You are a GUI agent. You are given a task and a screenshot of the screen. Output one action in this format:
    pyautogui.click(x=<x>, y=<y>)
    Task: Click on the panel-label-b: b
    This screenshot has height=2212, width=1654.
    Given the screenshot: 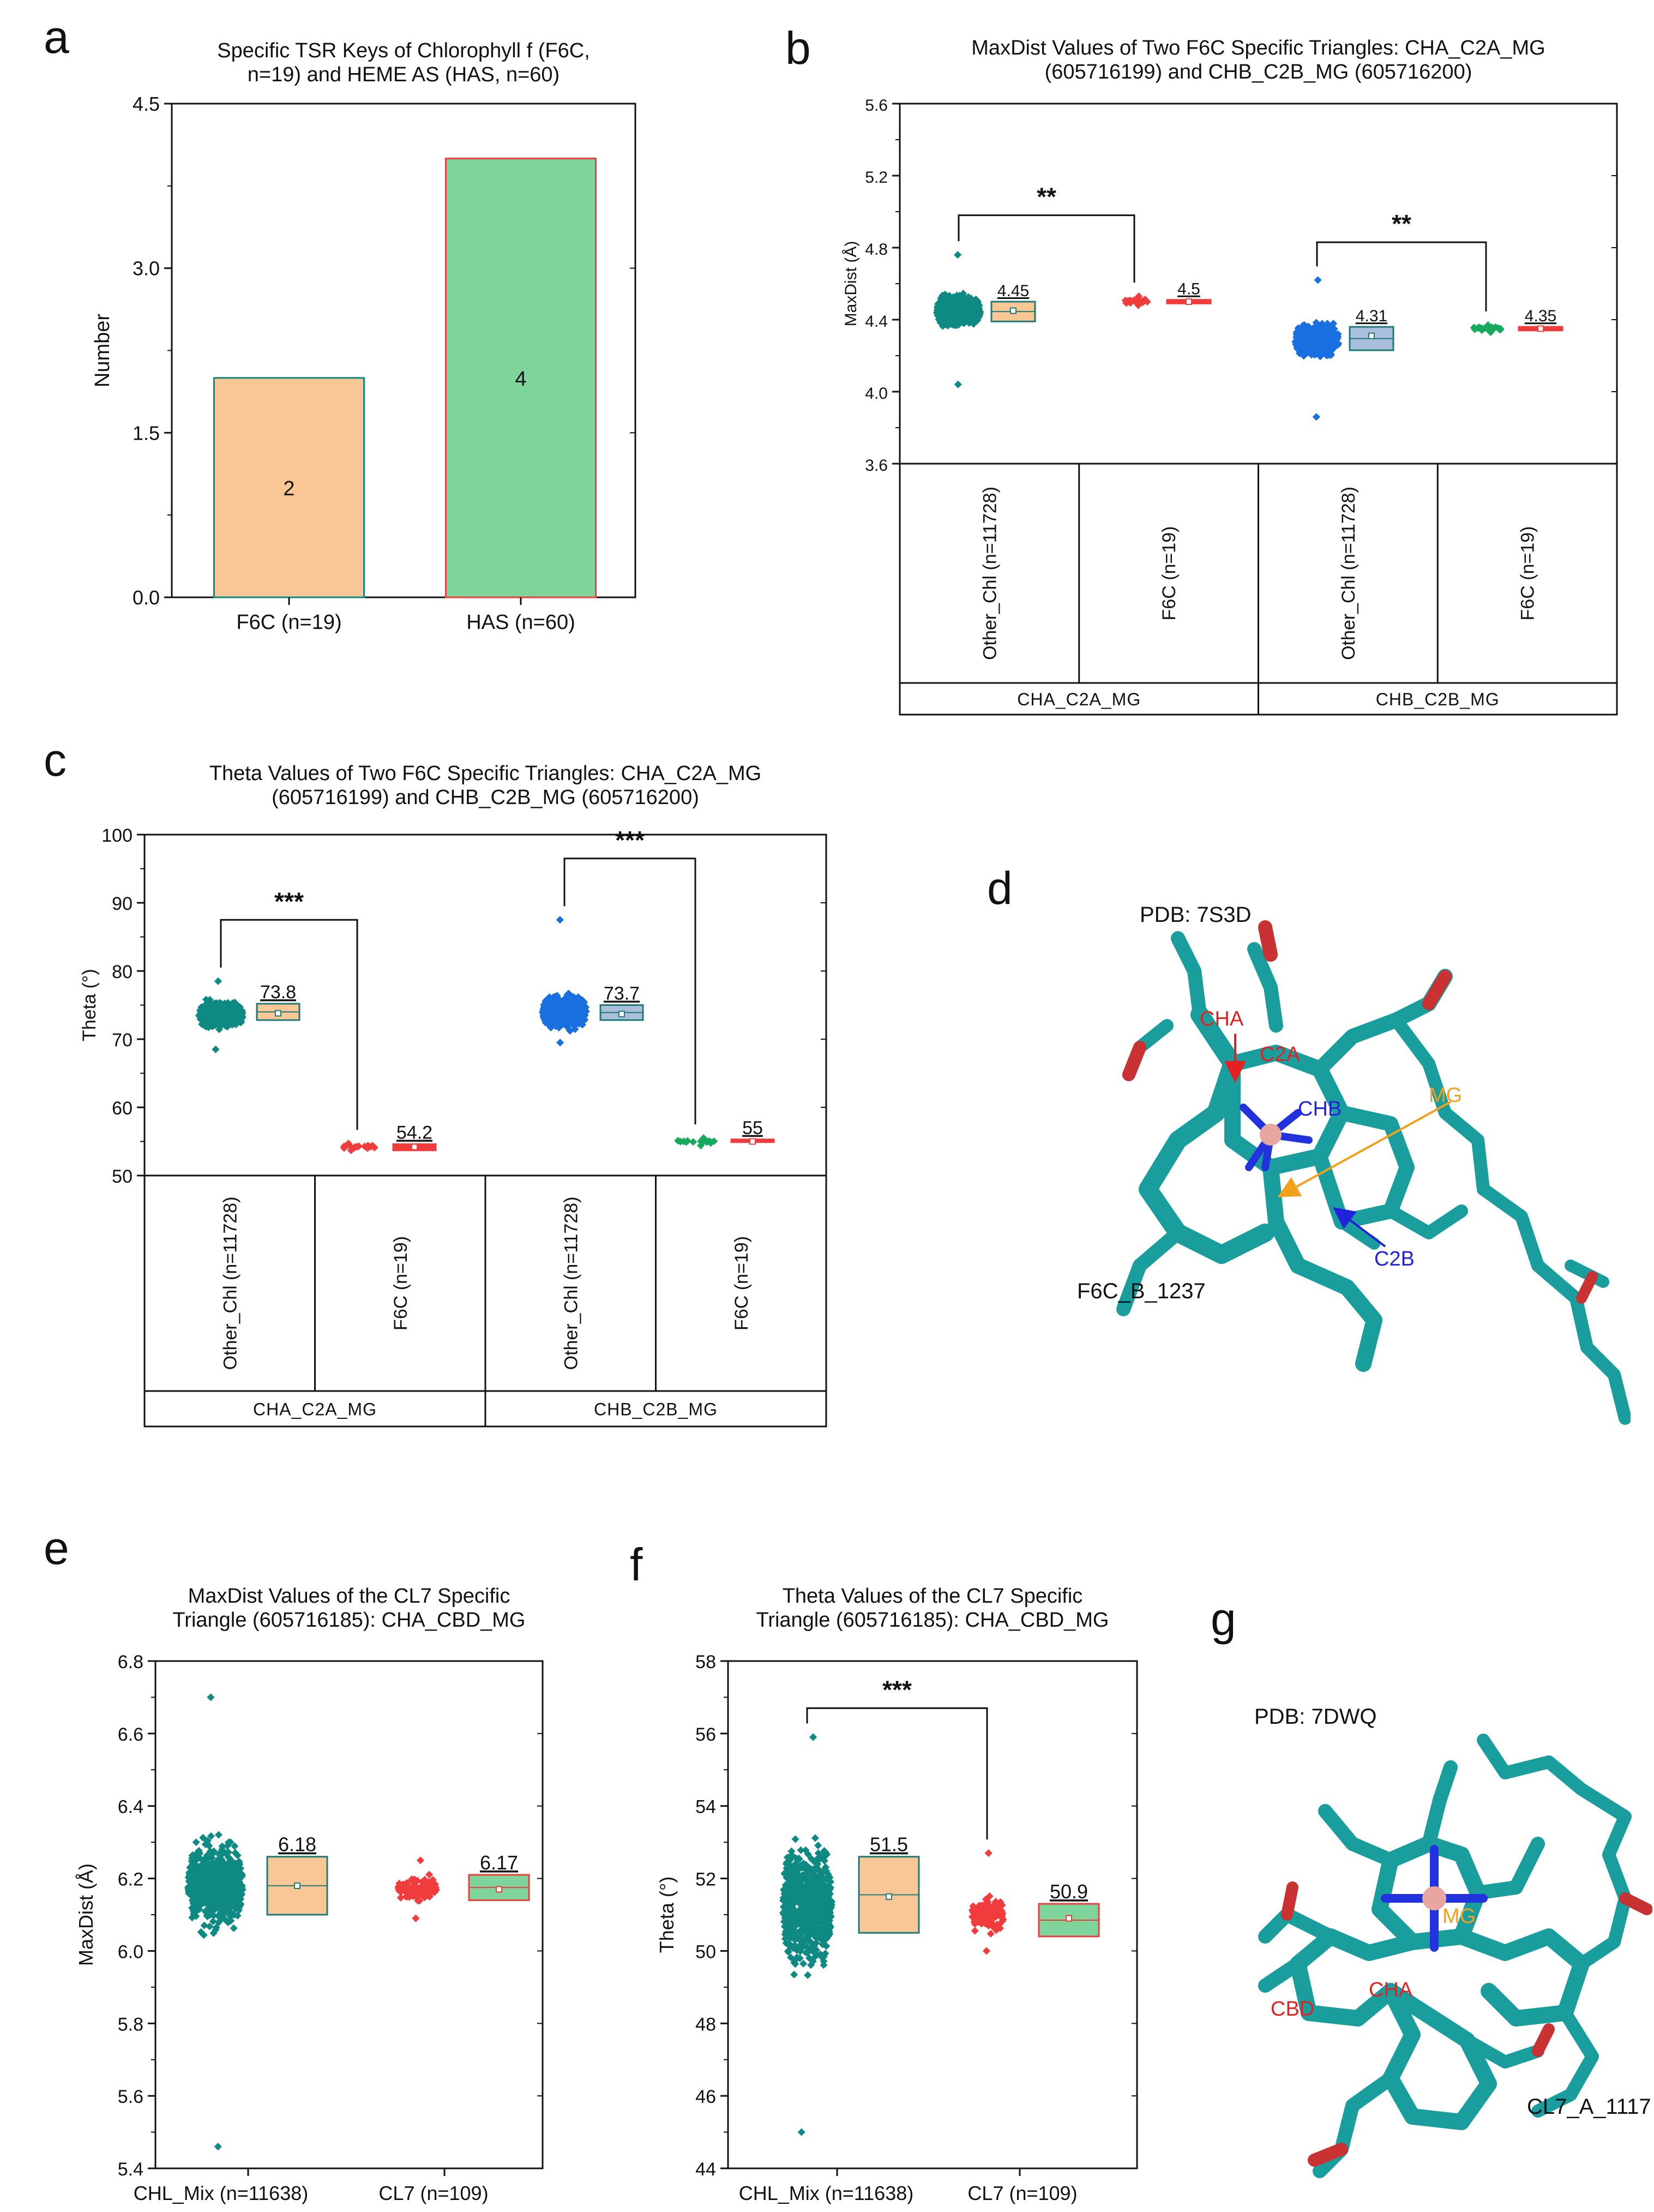 What is the action you would take?
    pyautogui.click(x=798, y=48)
    